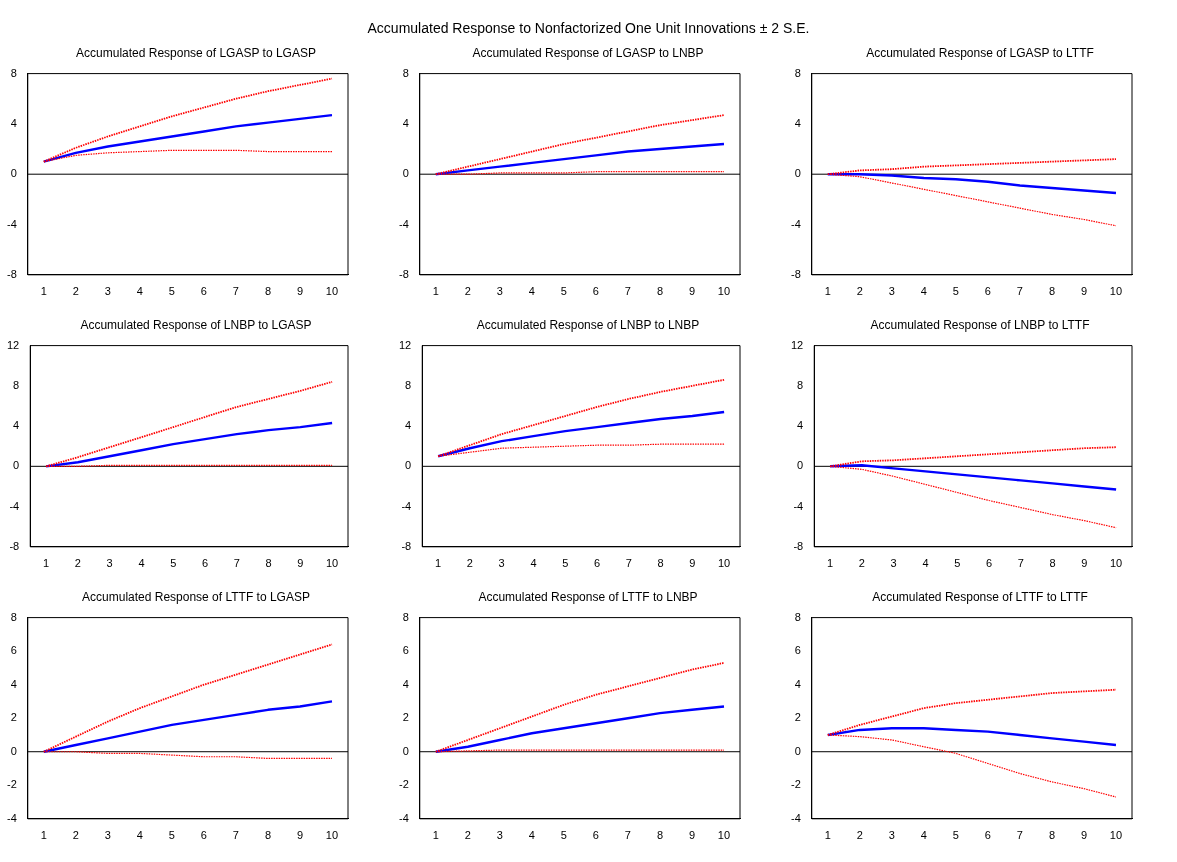 The height and width of the screenshot is (862, 1177). I want to click on text: Accumulated Response to Nonfactorized One Unit Innovations ± 2 S.E., so click(588, 28).